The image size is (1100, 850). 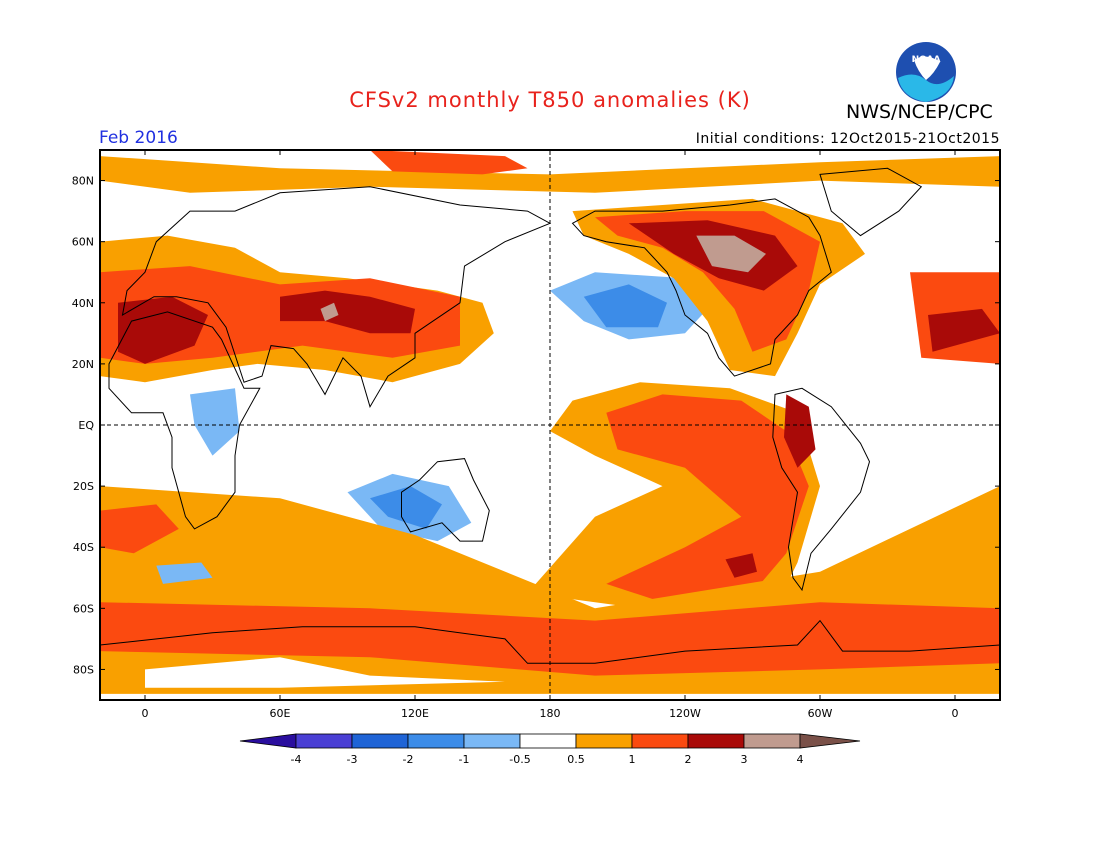 What do you see at coordinates (731, 254) in the screenshot?
I see `anomaly-region-canada-hottest` at bounding box center [731, 254].